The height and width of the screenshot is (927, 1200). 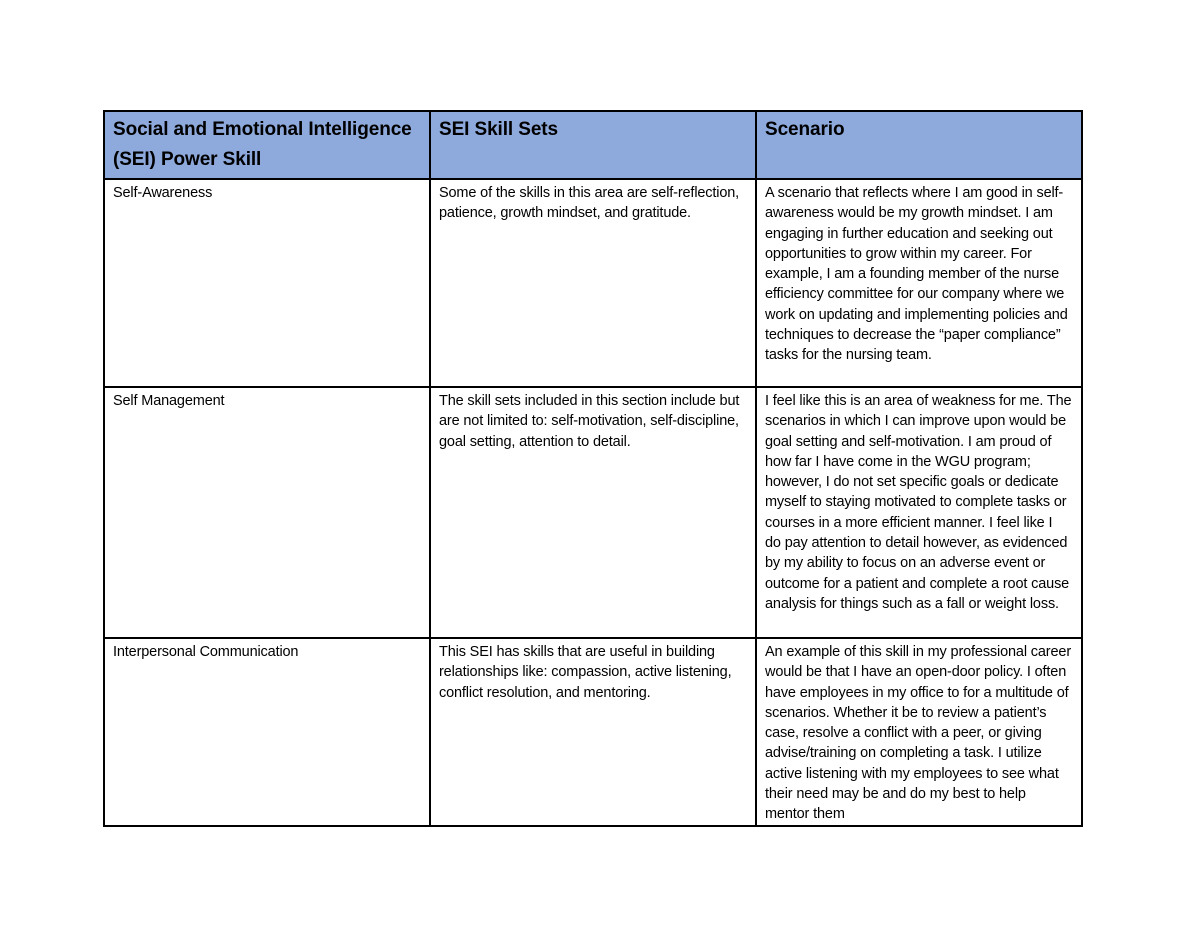 What do you see at coordinates (267, 732) in the screenshot?
I see `cell-skill-interpersonal-communication: Interpersonal Communication` at bounding box center [267, 732].